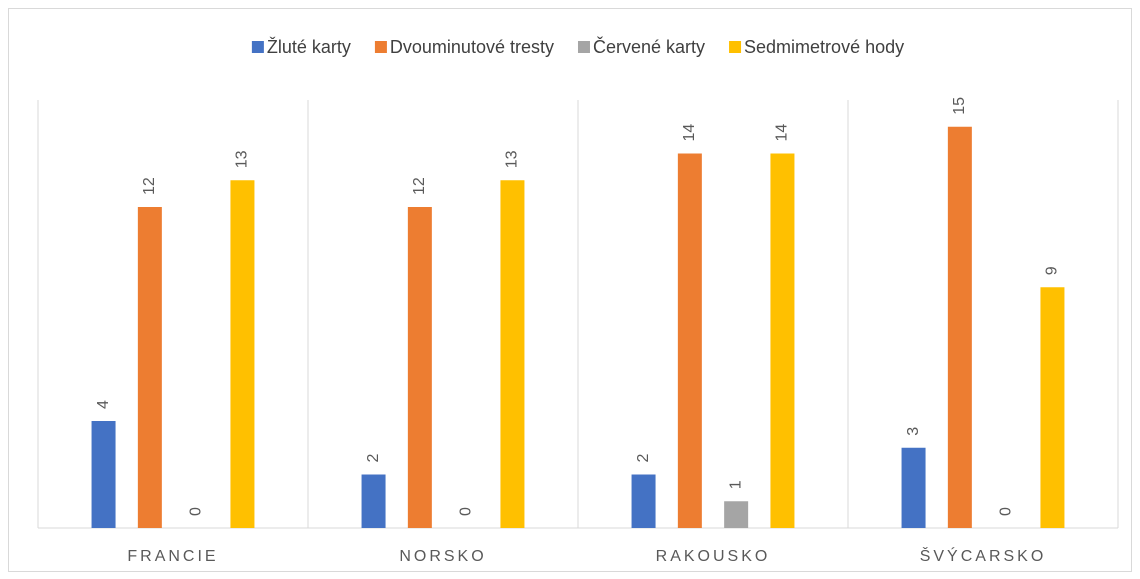 This screenshot has height=579, width=1140. I want to click on data-label: 15, so click(959, 106).